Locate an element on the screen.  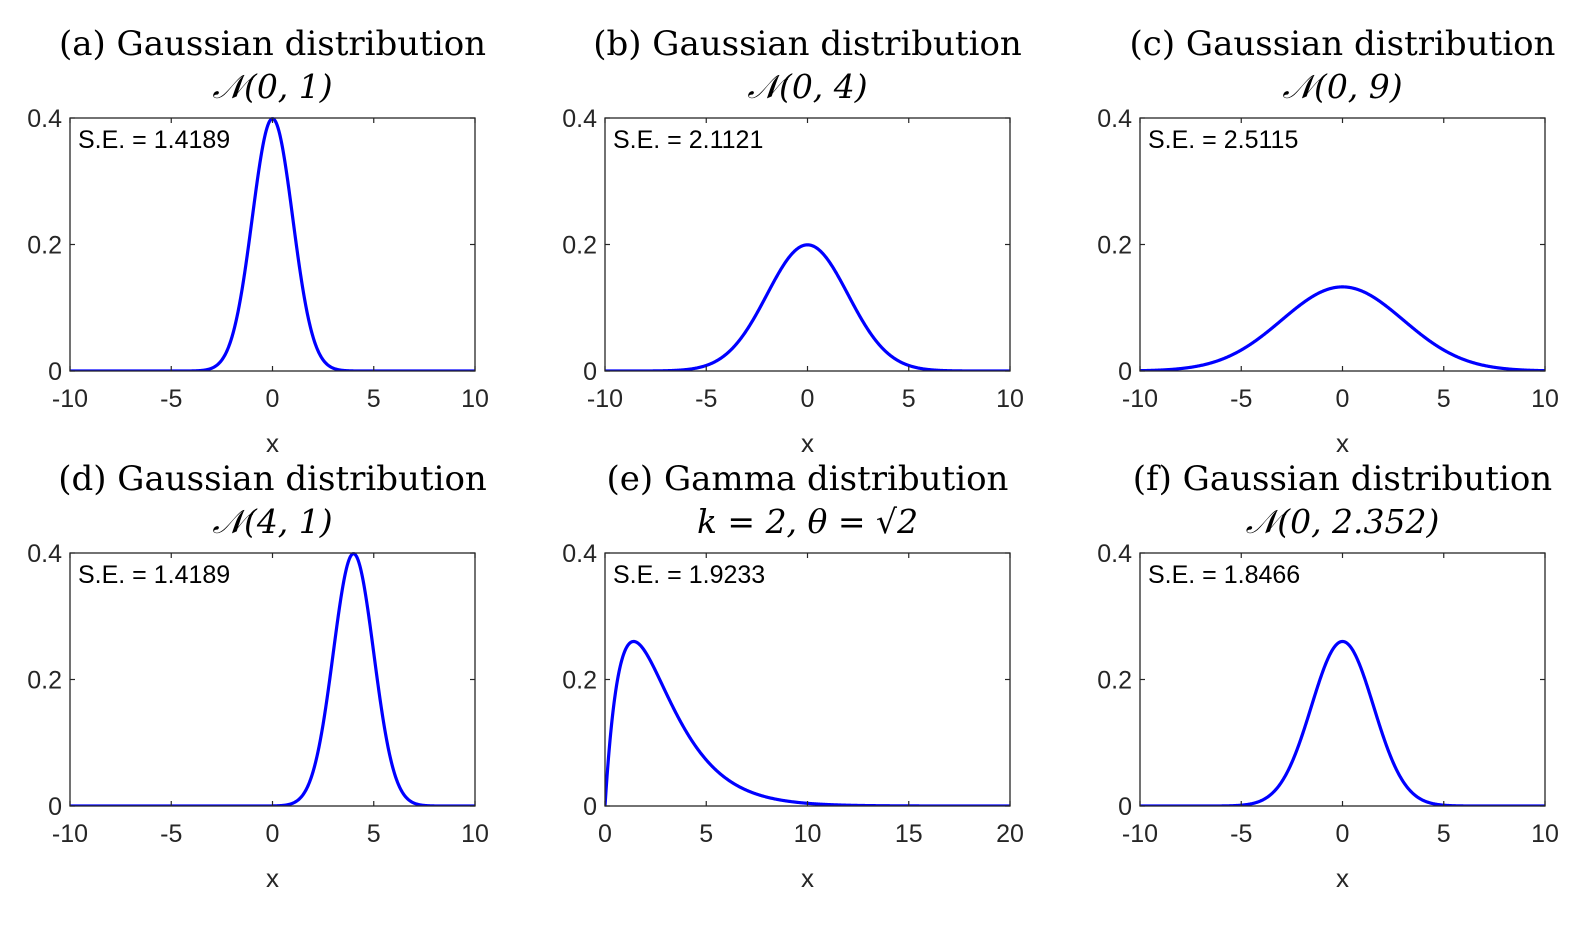
chart-title: (c) Gaussian distribution is located at coordinates (1343, 44).